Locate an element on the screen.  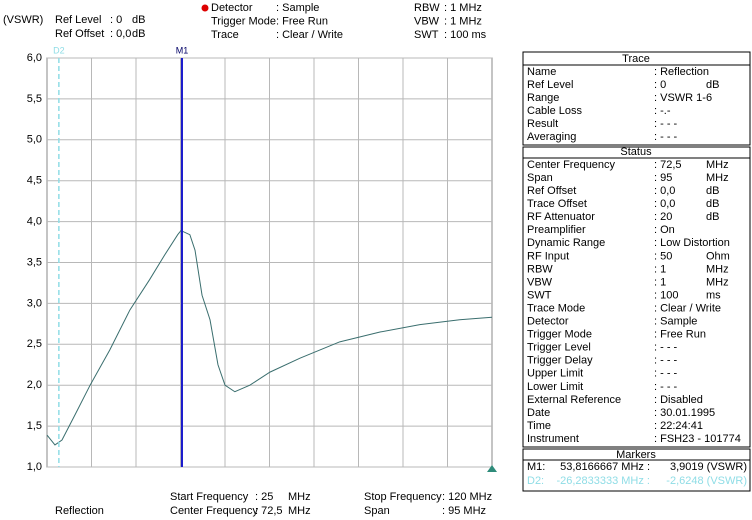
y-tick-label: 5,0 is located at coordinates (34, 140).